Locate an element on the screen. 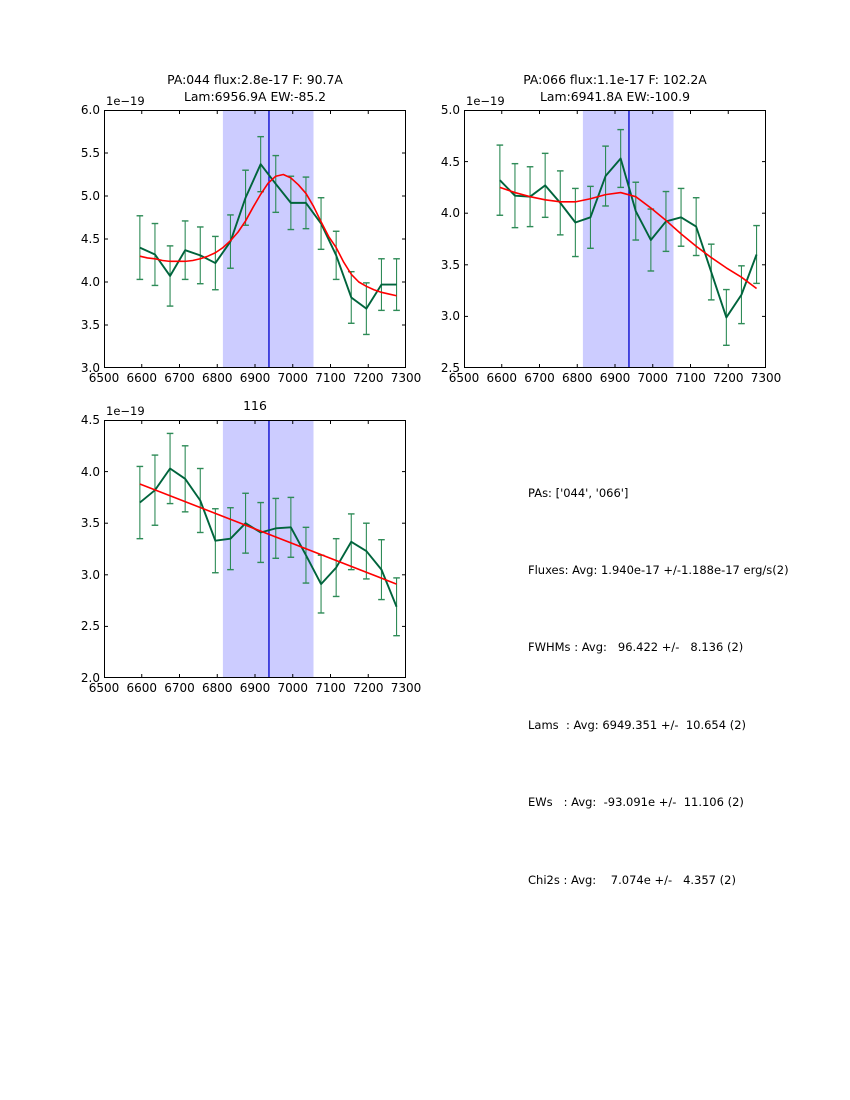  plot-title-line: 116 is located at coordinates (255, 405).